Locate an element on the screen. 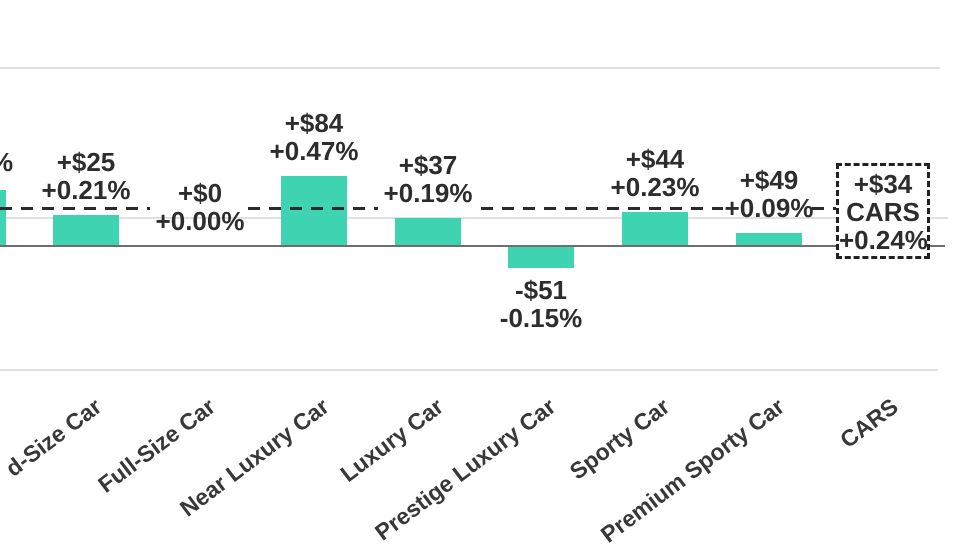 Image resolution: width=980 pixels, height=552 pixels. dollar-change-text: +$44 is located at coordinates (655, 159).